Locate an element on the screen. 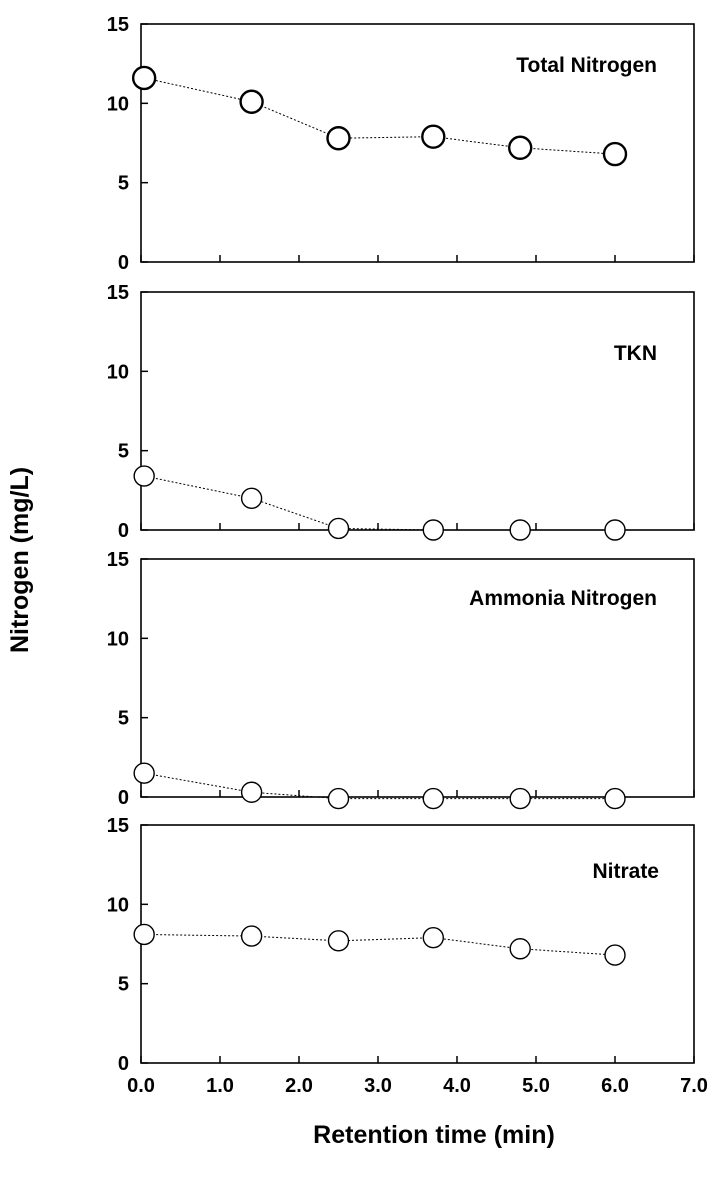 The height and width of the screenshot is (1177, 717). x-tick-label: 0.0 is located at coordinates (141, 1086).